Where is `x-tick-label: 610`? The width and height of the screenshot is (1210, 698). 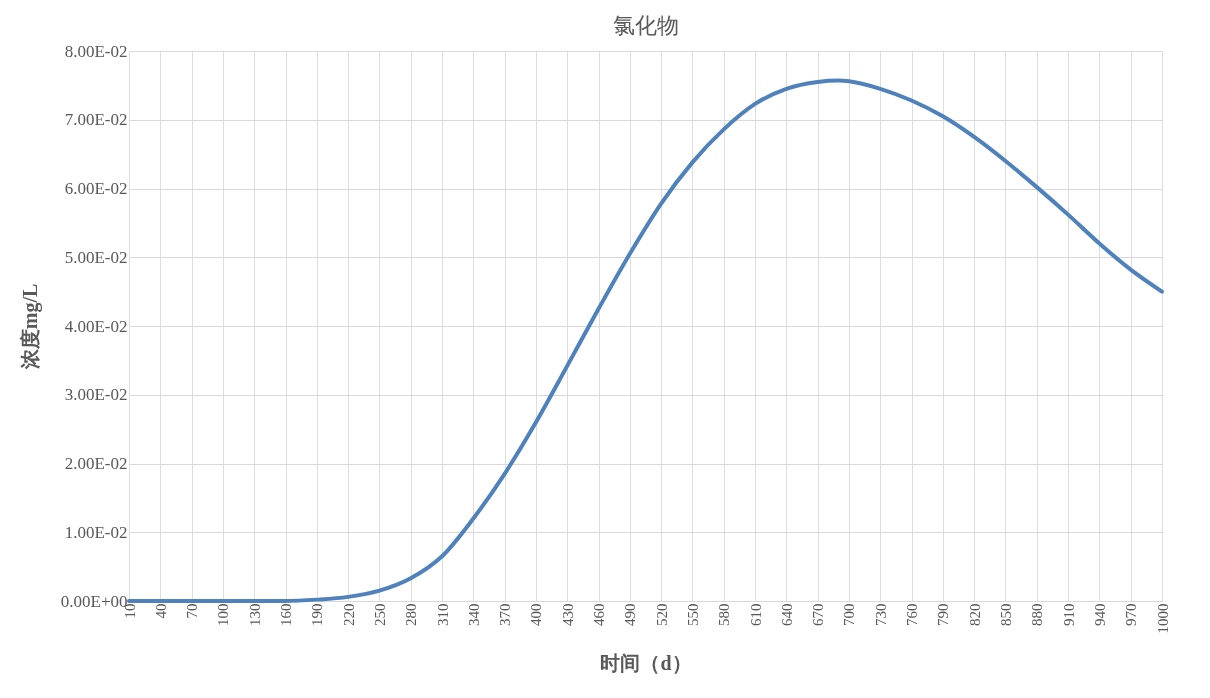
x-tick-label: 610 is located at coordinates (755, 614).